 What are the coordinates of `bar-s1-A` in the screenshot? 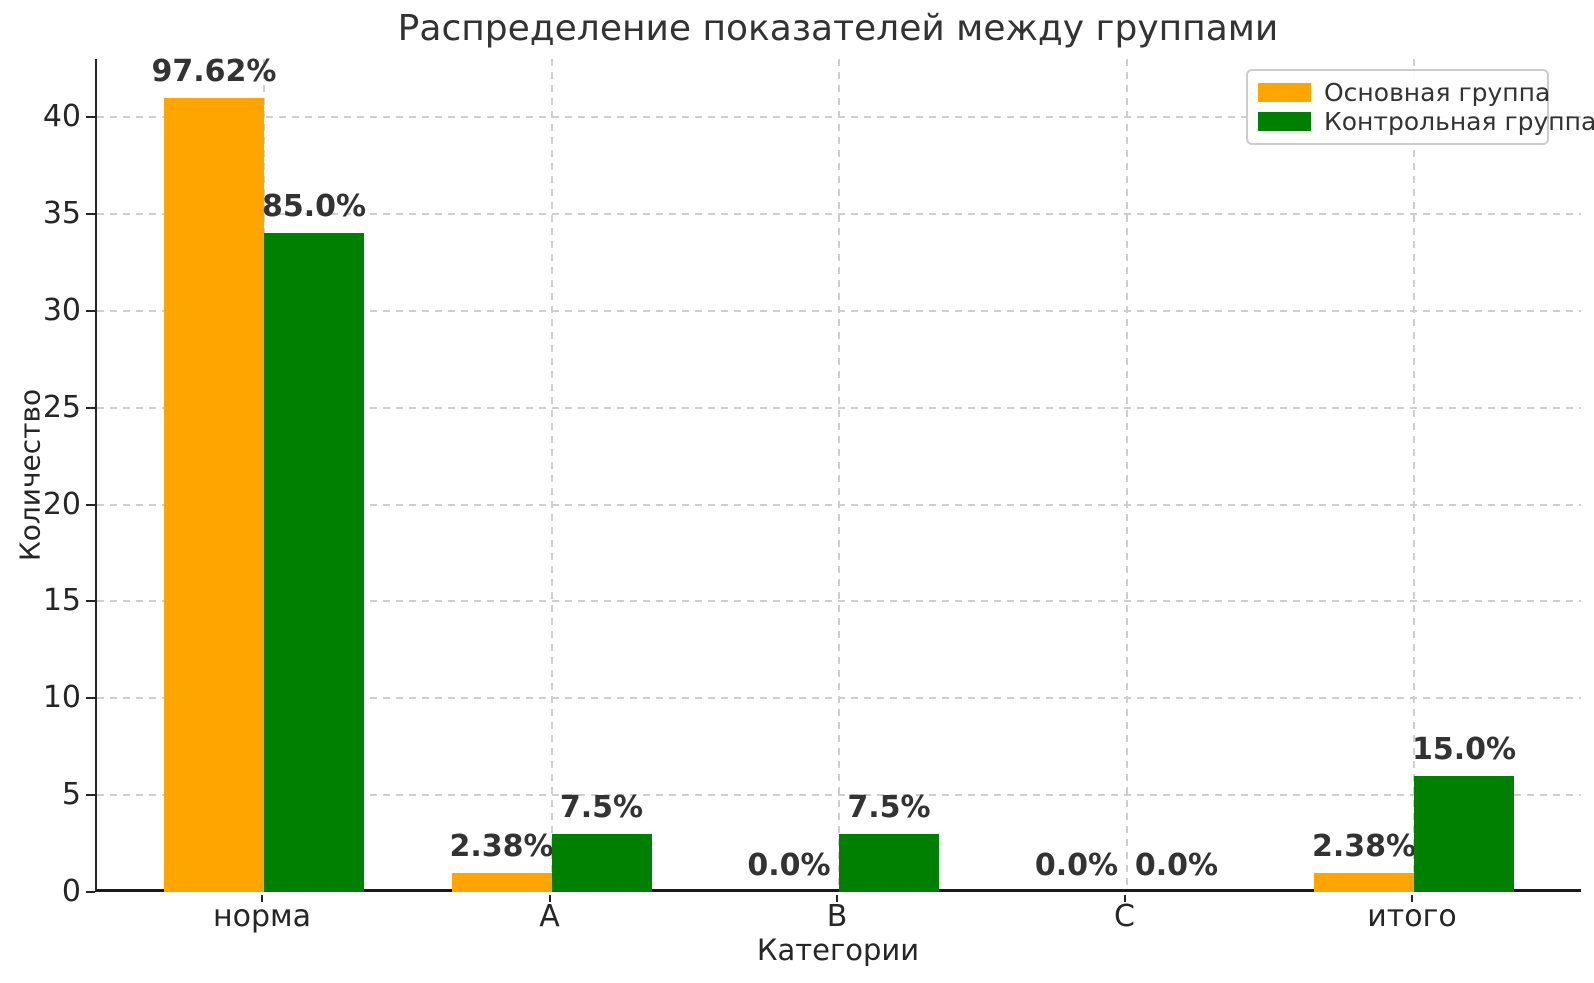 It's located at (601, 862).